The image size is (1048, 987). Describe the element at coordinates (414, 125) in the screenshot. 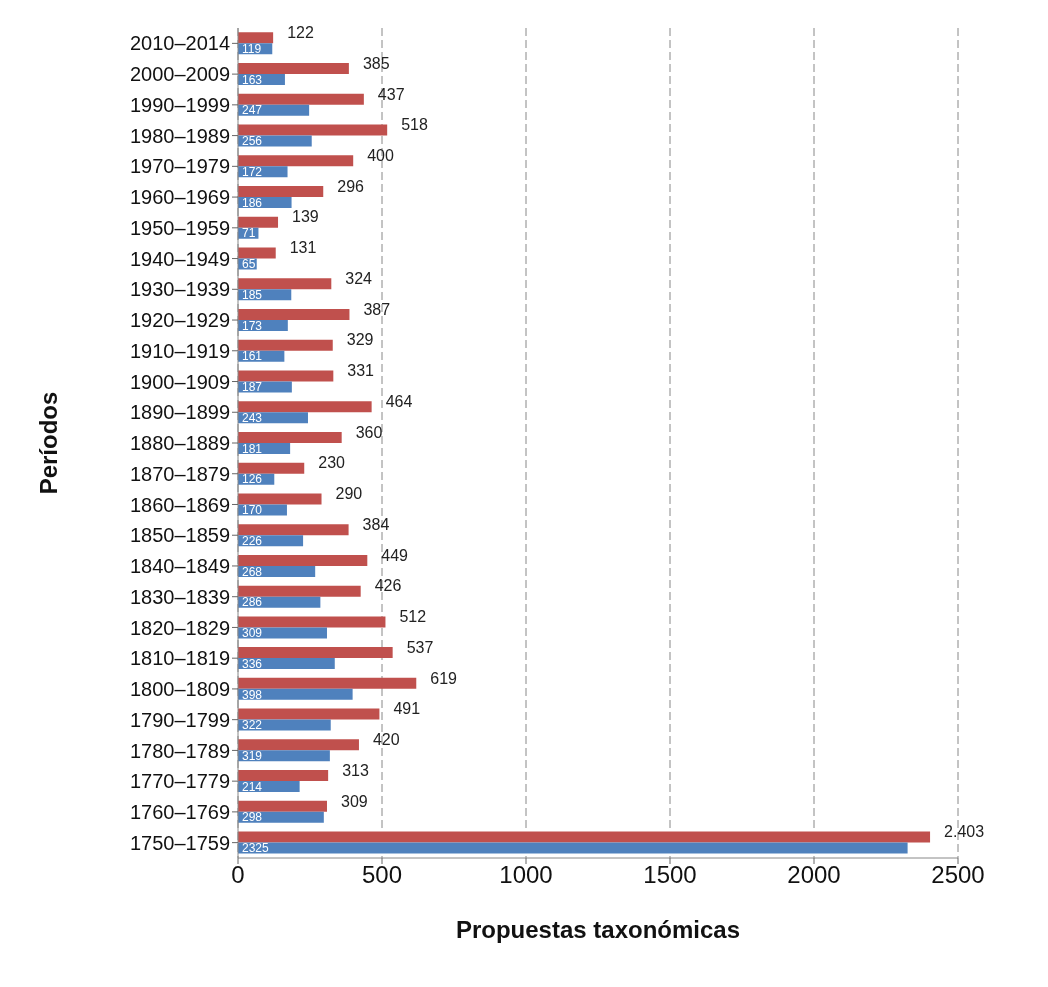

I see `data-label: 518` at that location.